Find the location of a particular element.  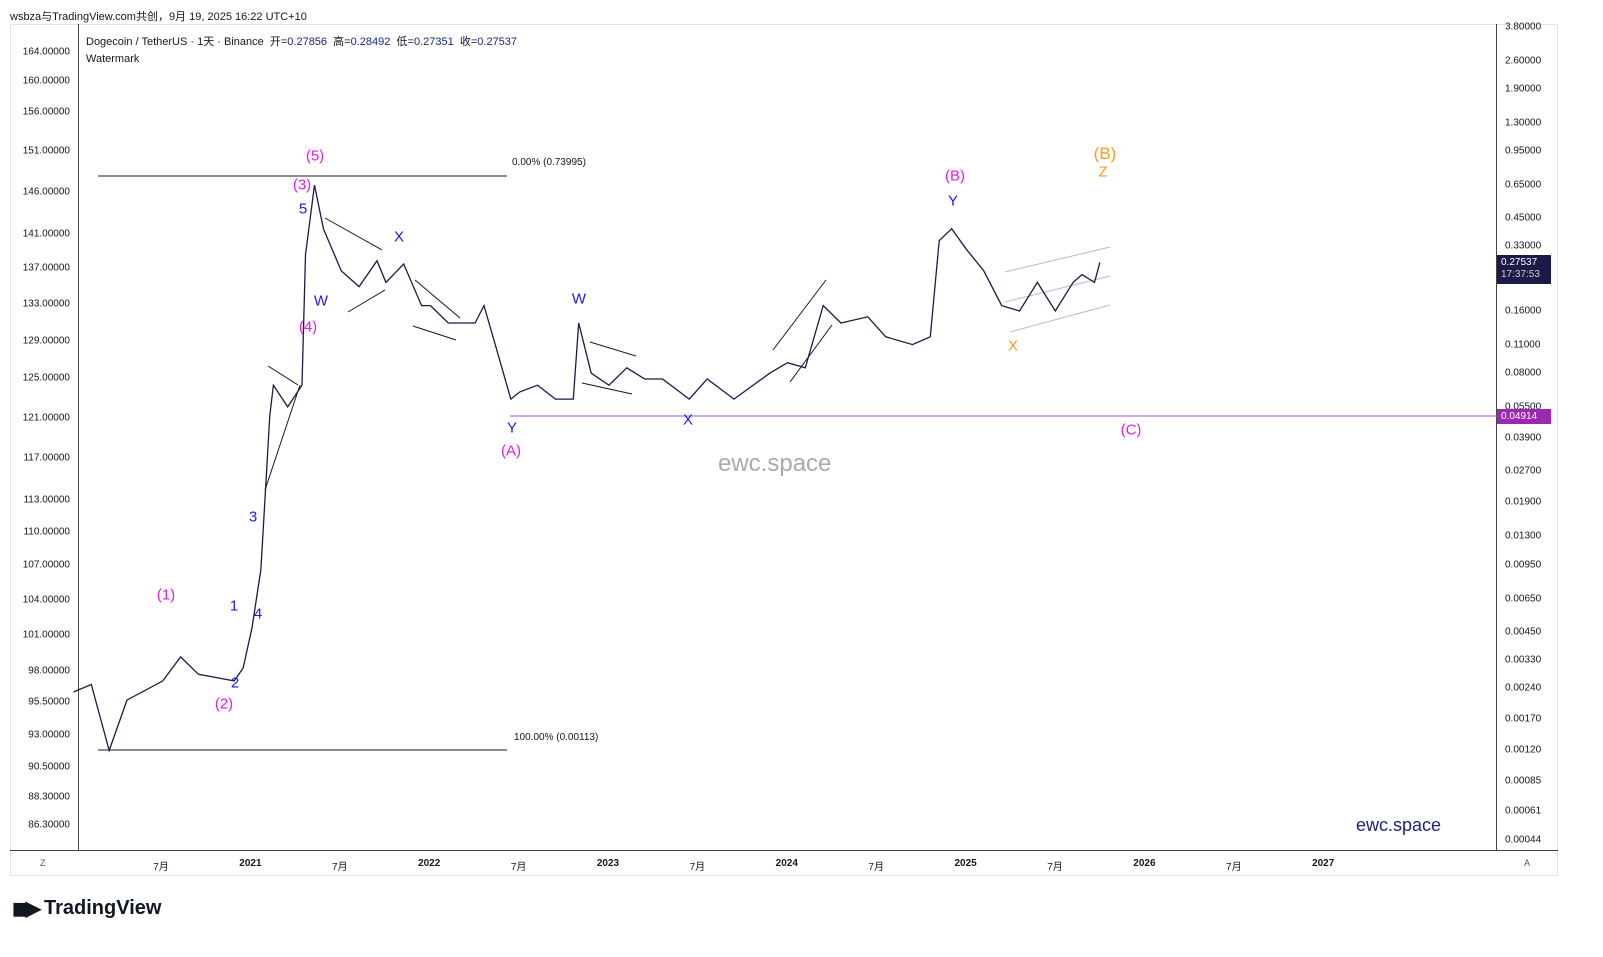

wave-label: 1 is located at coordinates (234, 606).